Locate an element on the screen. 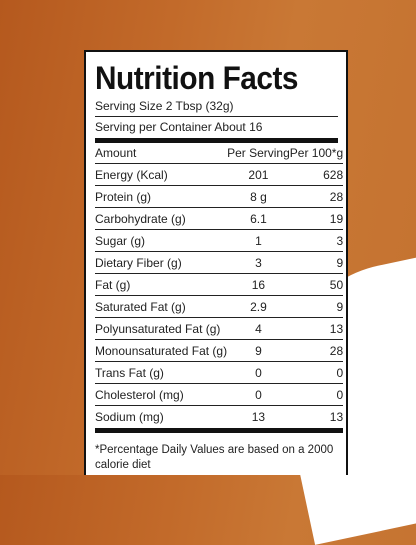 The height and width of the screenshot is (545, 416). nutrient-name: Protein (g) is located at coordinates (161, 196).